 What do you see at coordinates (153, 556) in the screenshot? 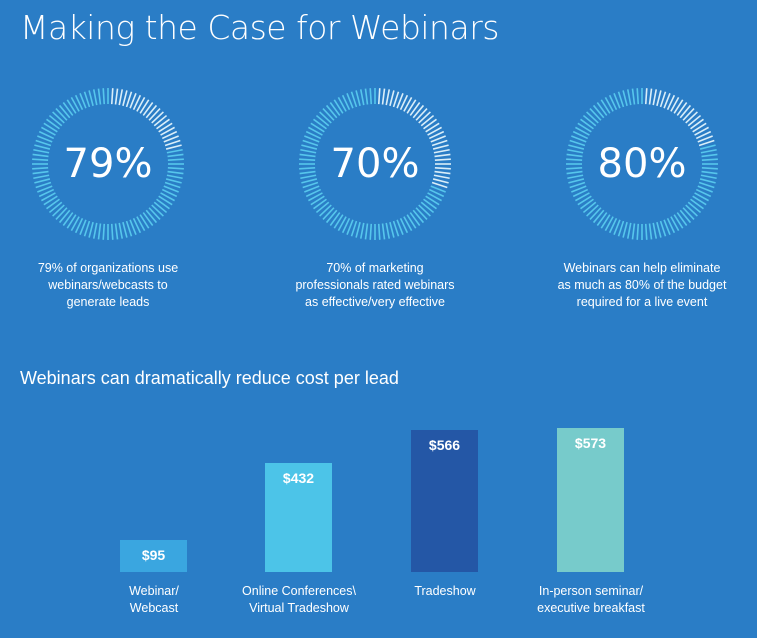
I see `bar-webinar: $95` at bounding box center [153, 556].